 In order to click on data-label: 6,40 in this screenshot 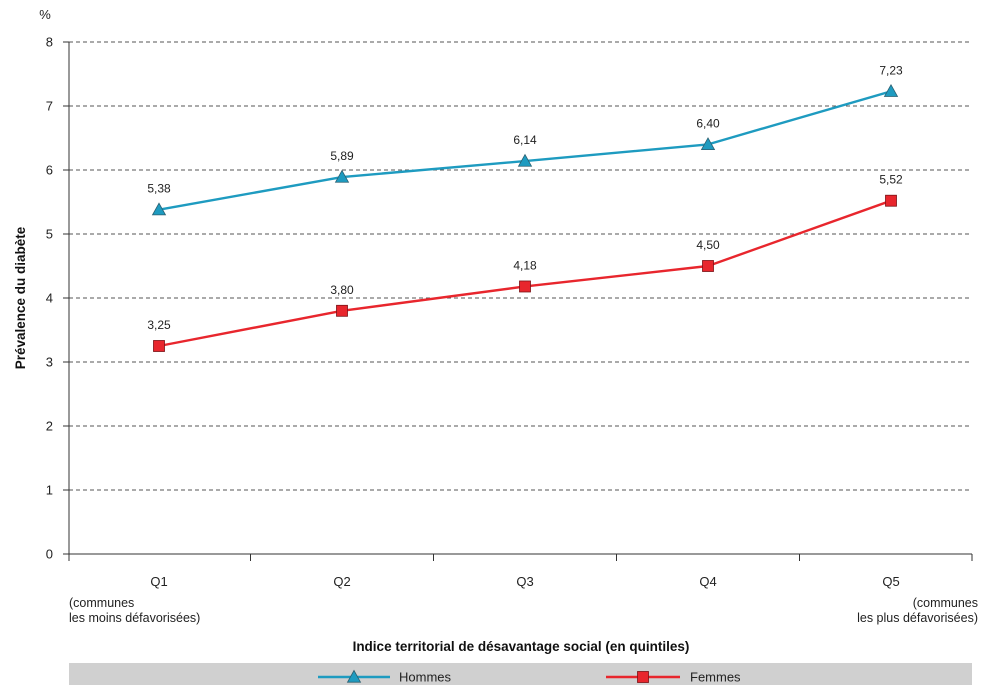, I will do `click(708, 123)`.